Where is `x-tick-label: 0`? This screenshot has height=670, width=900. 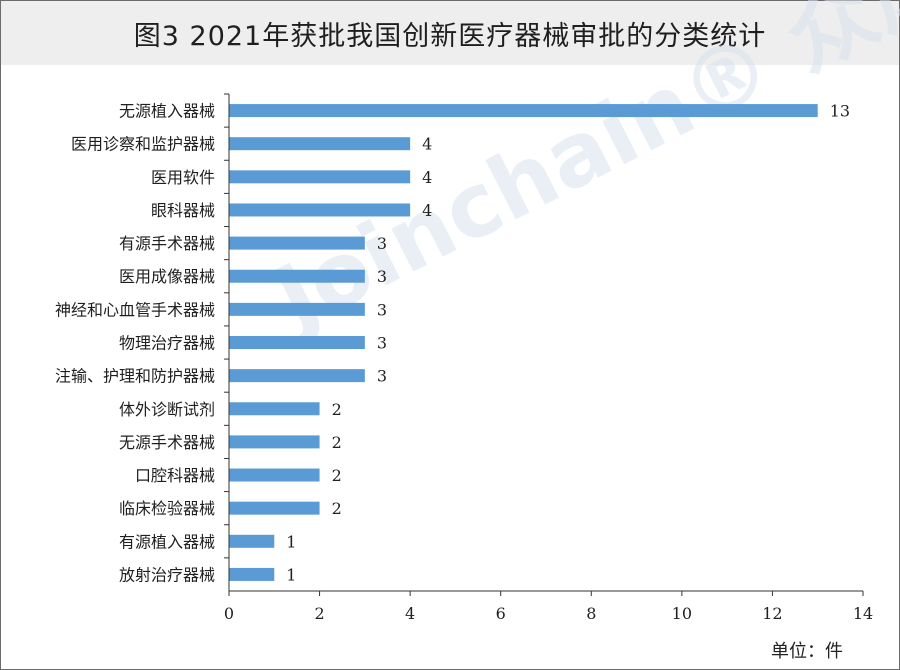
x-tick-label: 0 is located at coordinates (229, 613).